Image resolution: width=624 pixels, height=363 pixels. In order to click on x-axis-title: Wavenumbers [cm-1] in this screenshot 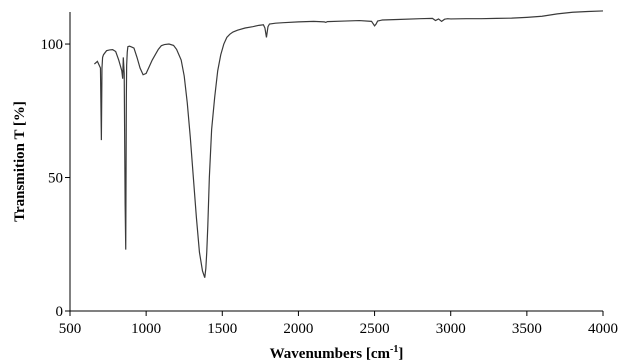, I will do `click(337, 353)`.